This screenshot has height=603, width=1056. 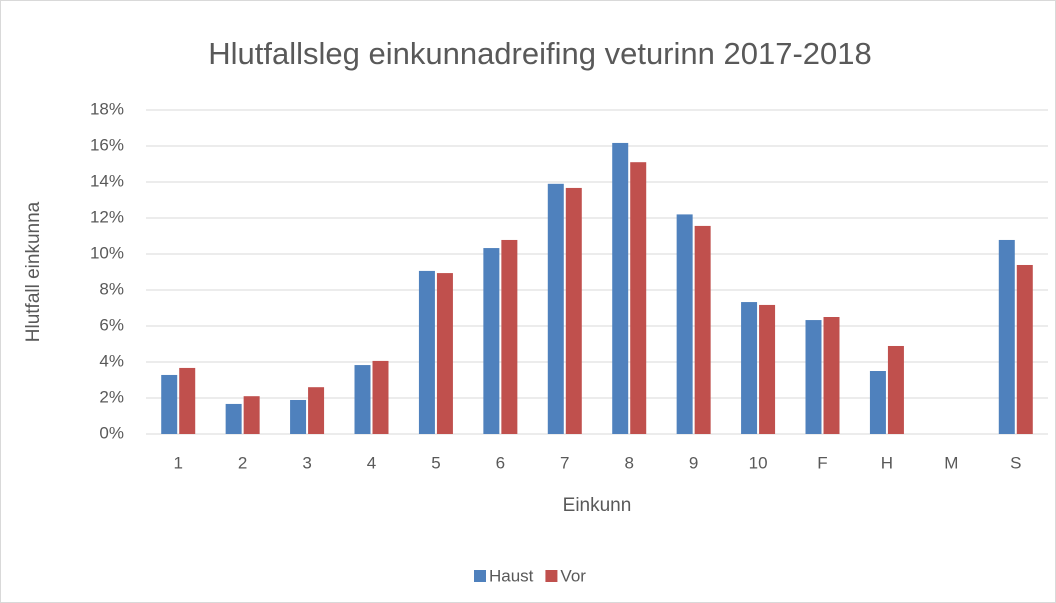 What do you see at coordinates (107, 216) in the screenshot?
I see `y-tick-label: 12%` at bounding box center [107, 216].